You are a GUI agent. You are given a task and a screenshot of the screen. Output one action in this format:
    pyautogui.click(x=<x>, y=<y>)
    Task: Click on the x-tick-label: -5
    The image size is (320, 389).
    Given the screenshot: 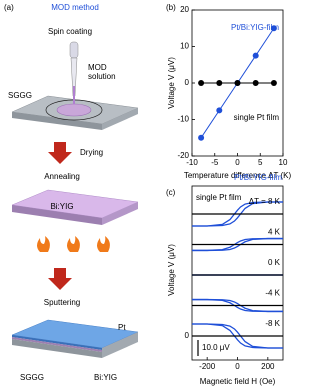 What is the action you would take?
    pyautogui.click(x=215, y=162)
    